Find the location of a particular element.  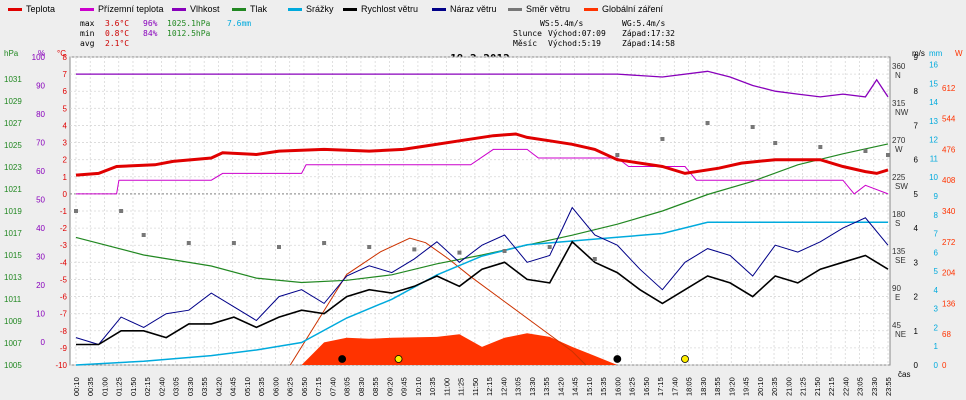

wind-direction-label: W is located at coordinates (899, 149).